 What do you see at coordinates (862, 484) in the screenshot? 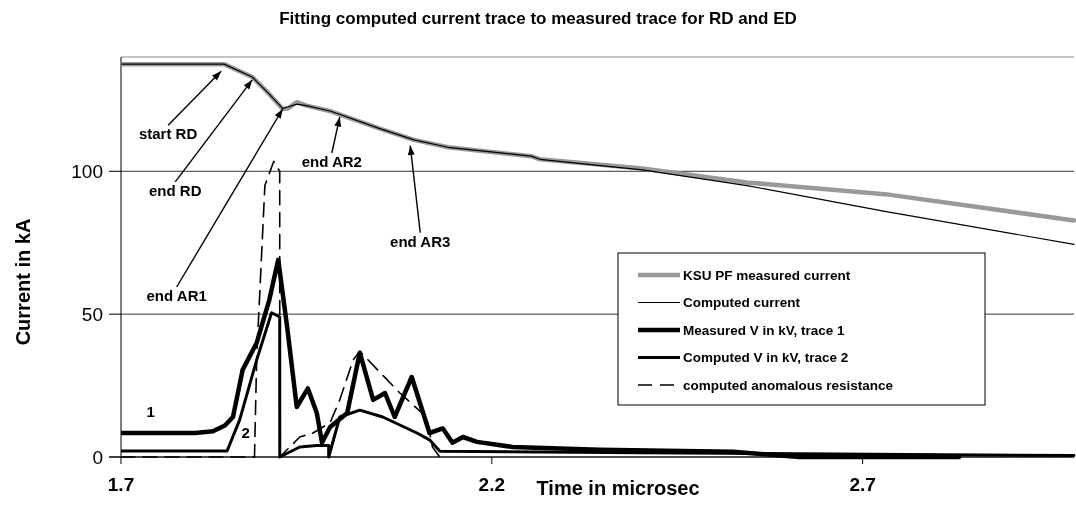
I see `x-tick-label: 2.7` at bounding box center [862, 484].